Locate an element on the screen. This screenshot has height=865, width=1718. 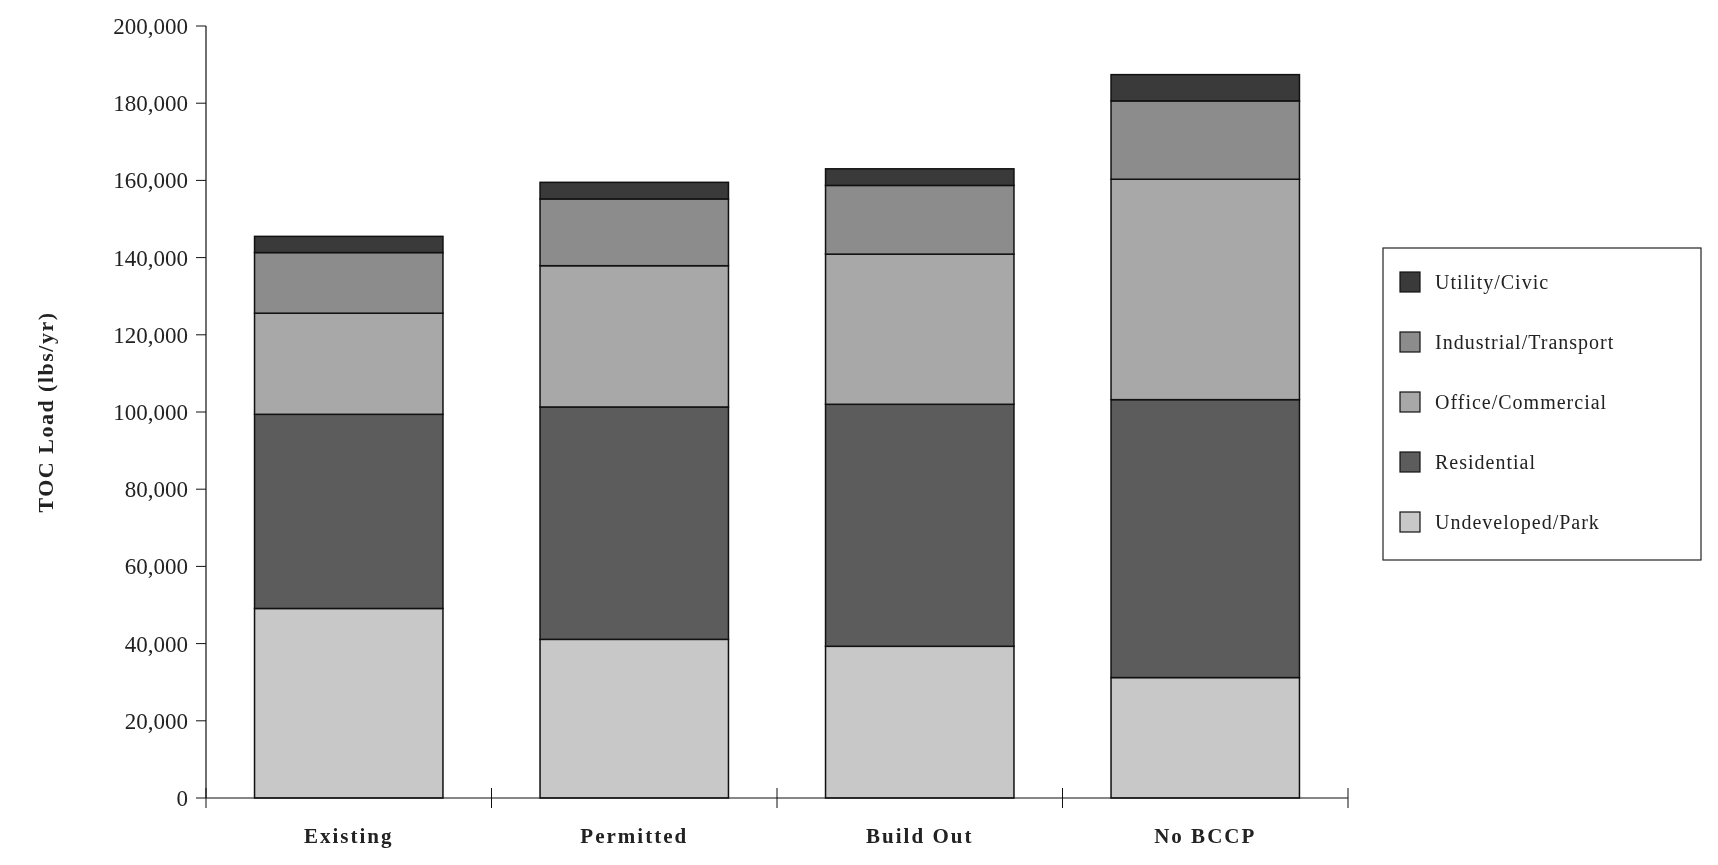
x-tick-label: No BCCP is located at coordinates (1205, 836).